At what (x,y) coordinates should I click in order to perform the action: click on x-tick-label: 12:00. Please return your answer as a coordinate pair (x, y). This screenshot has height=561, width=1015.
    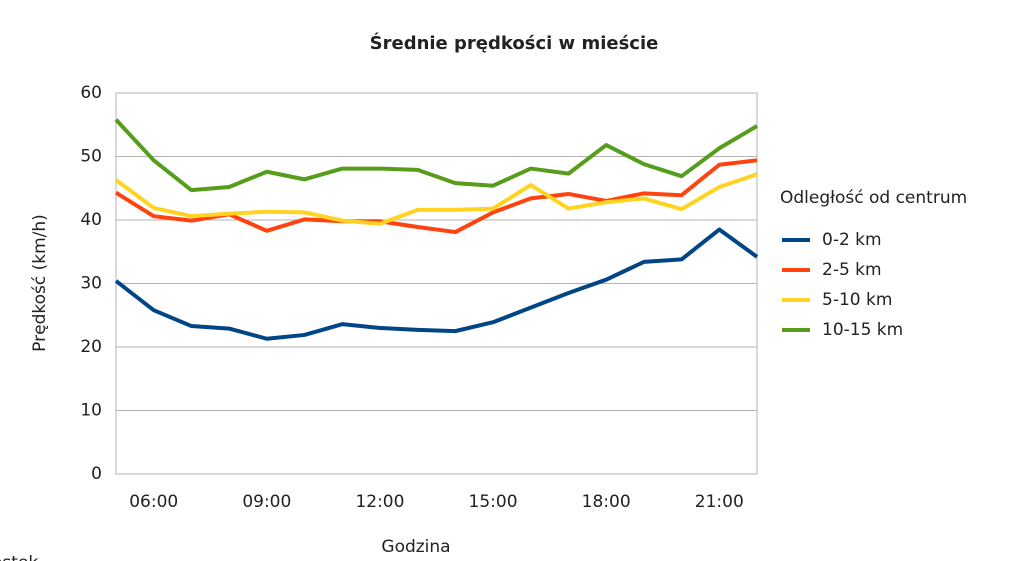
    Looking at the image, I should click on (379, 502).